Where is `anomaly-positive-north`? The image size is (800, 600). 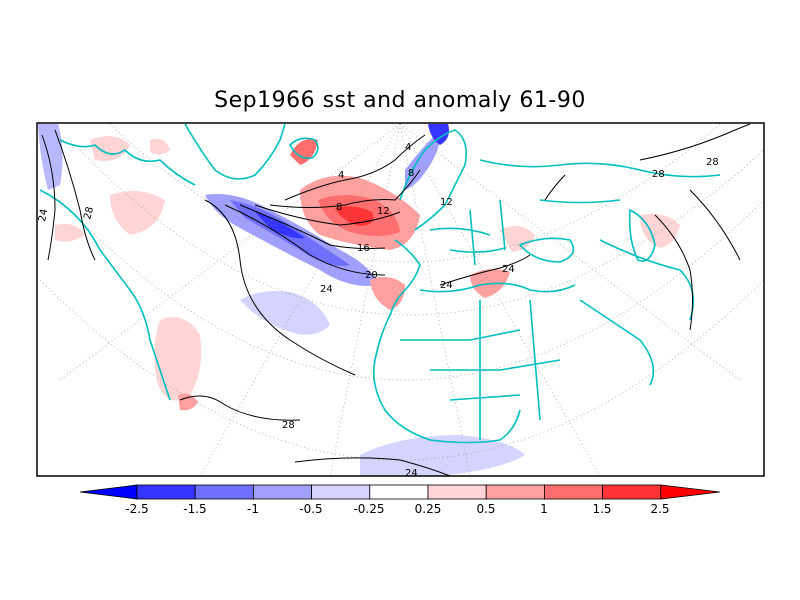 anomaly-positive-north is located at coordinates (160, 146).